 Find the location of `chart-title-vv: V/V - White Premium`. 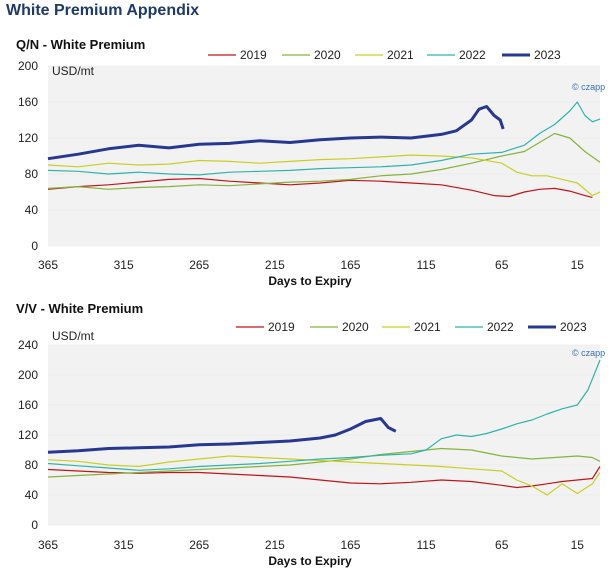

chart-title-vv: V/V - White Premium is located at coordinates (80, 308).